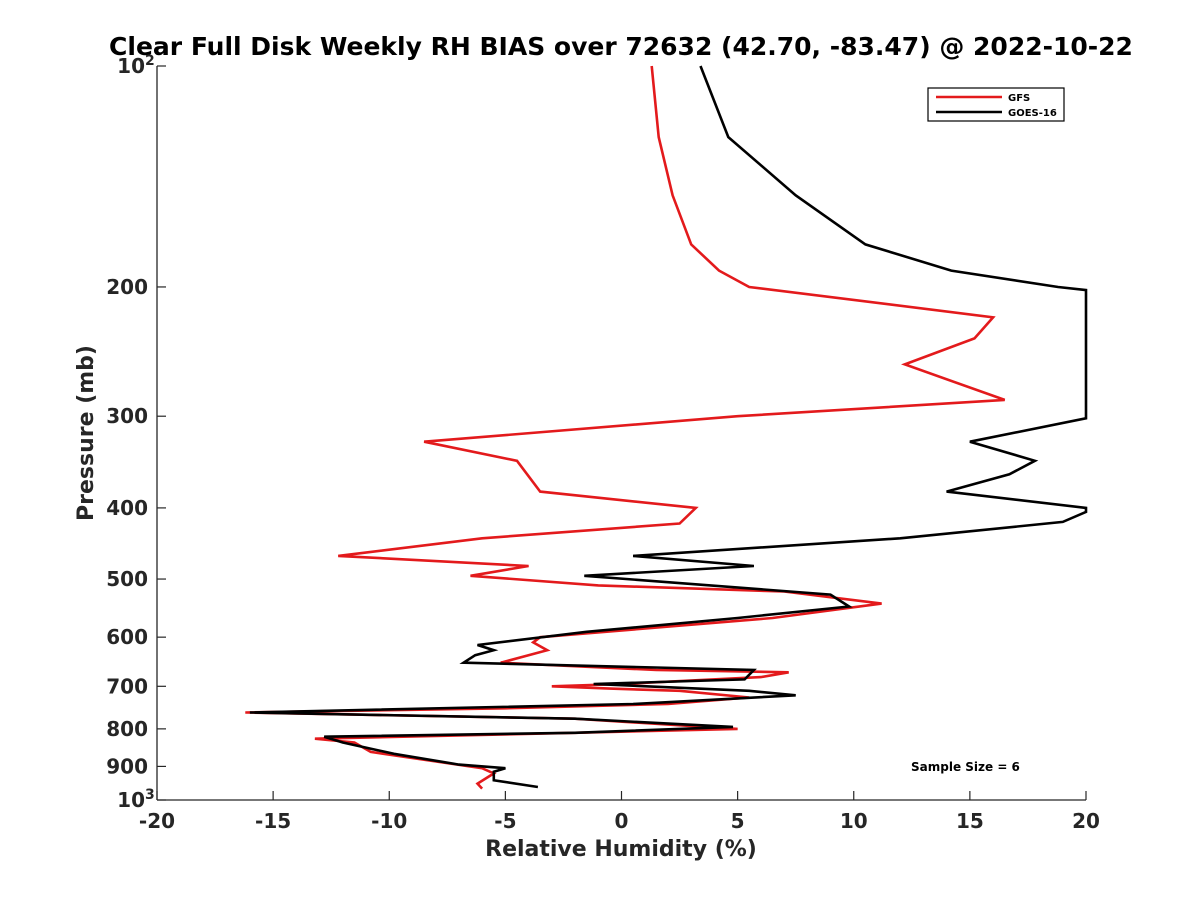  I want to click on x-tick-label: 5, so click(738, 821).